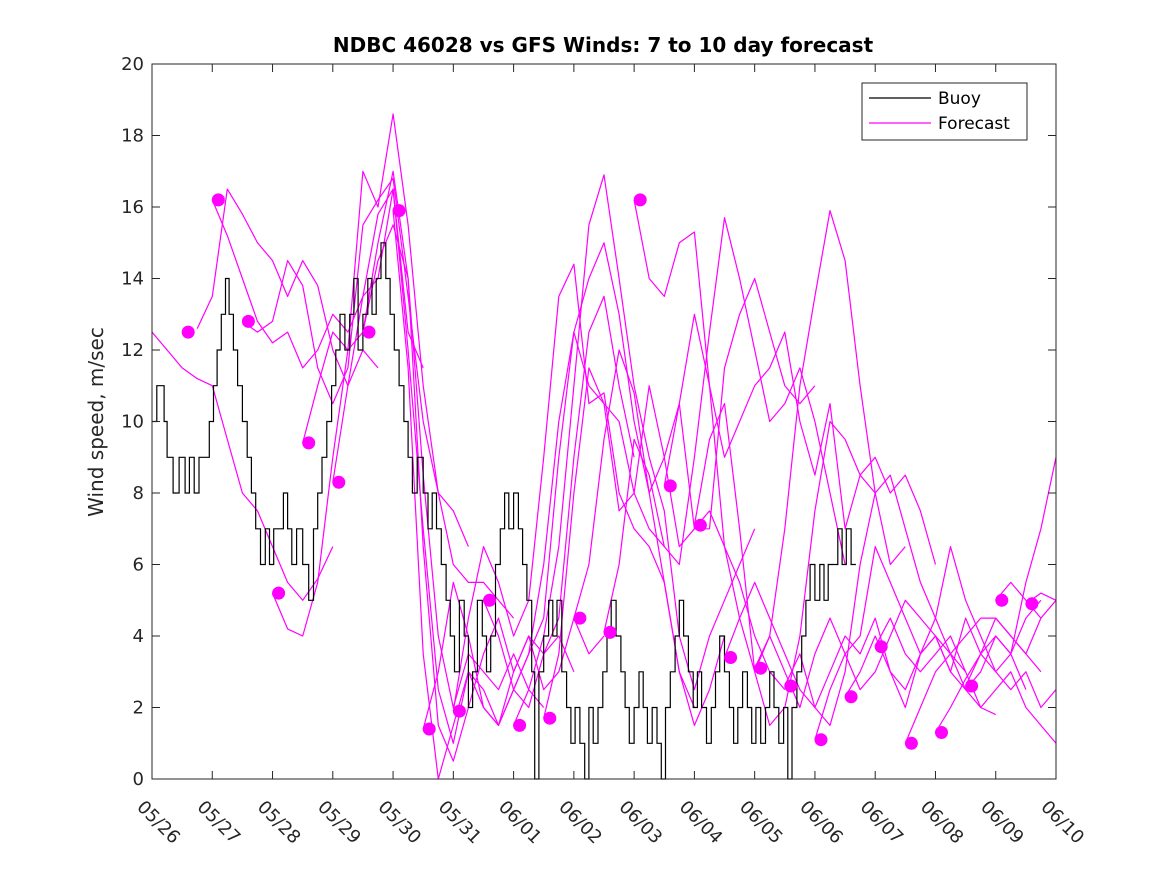 This screenshot has height=875, width=1167. Describe the element at coordinates (132, 350) in the screenshot. I see `y-tick-label-6: 12` at that location.